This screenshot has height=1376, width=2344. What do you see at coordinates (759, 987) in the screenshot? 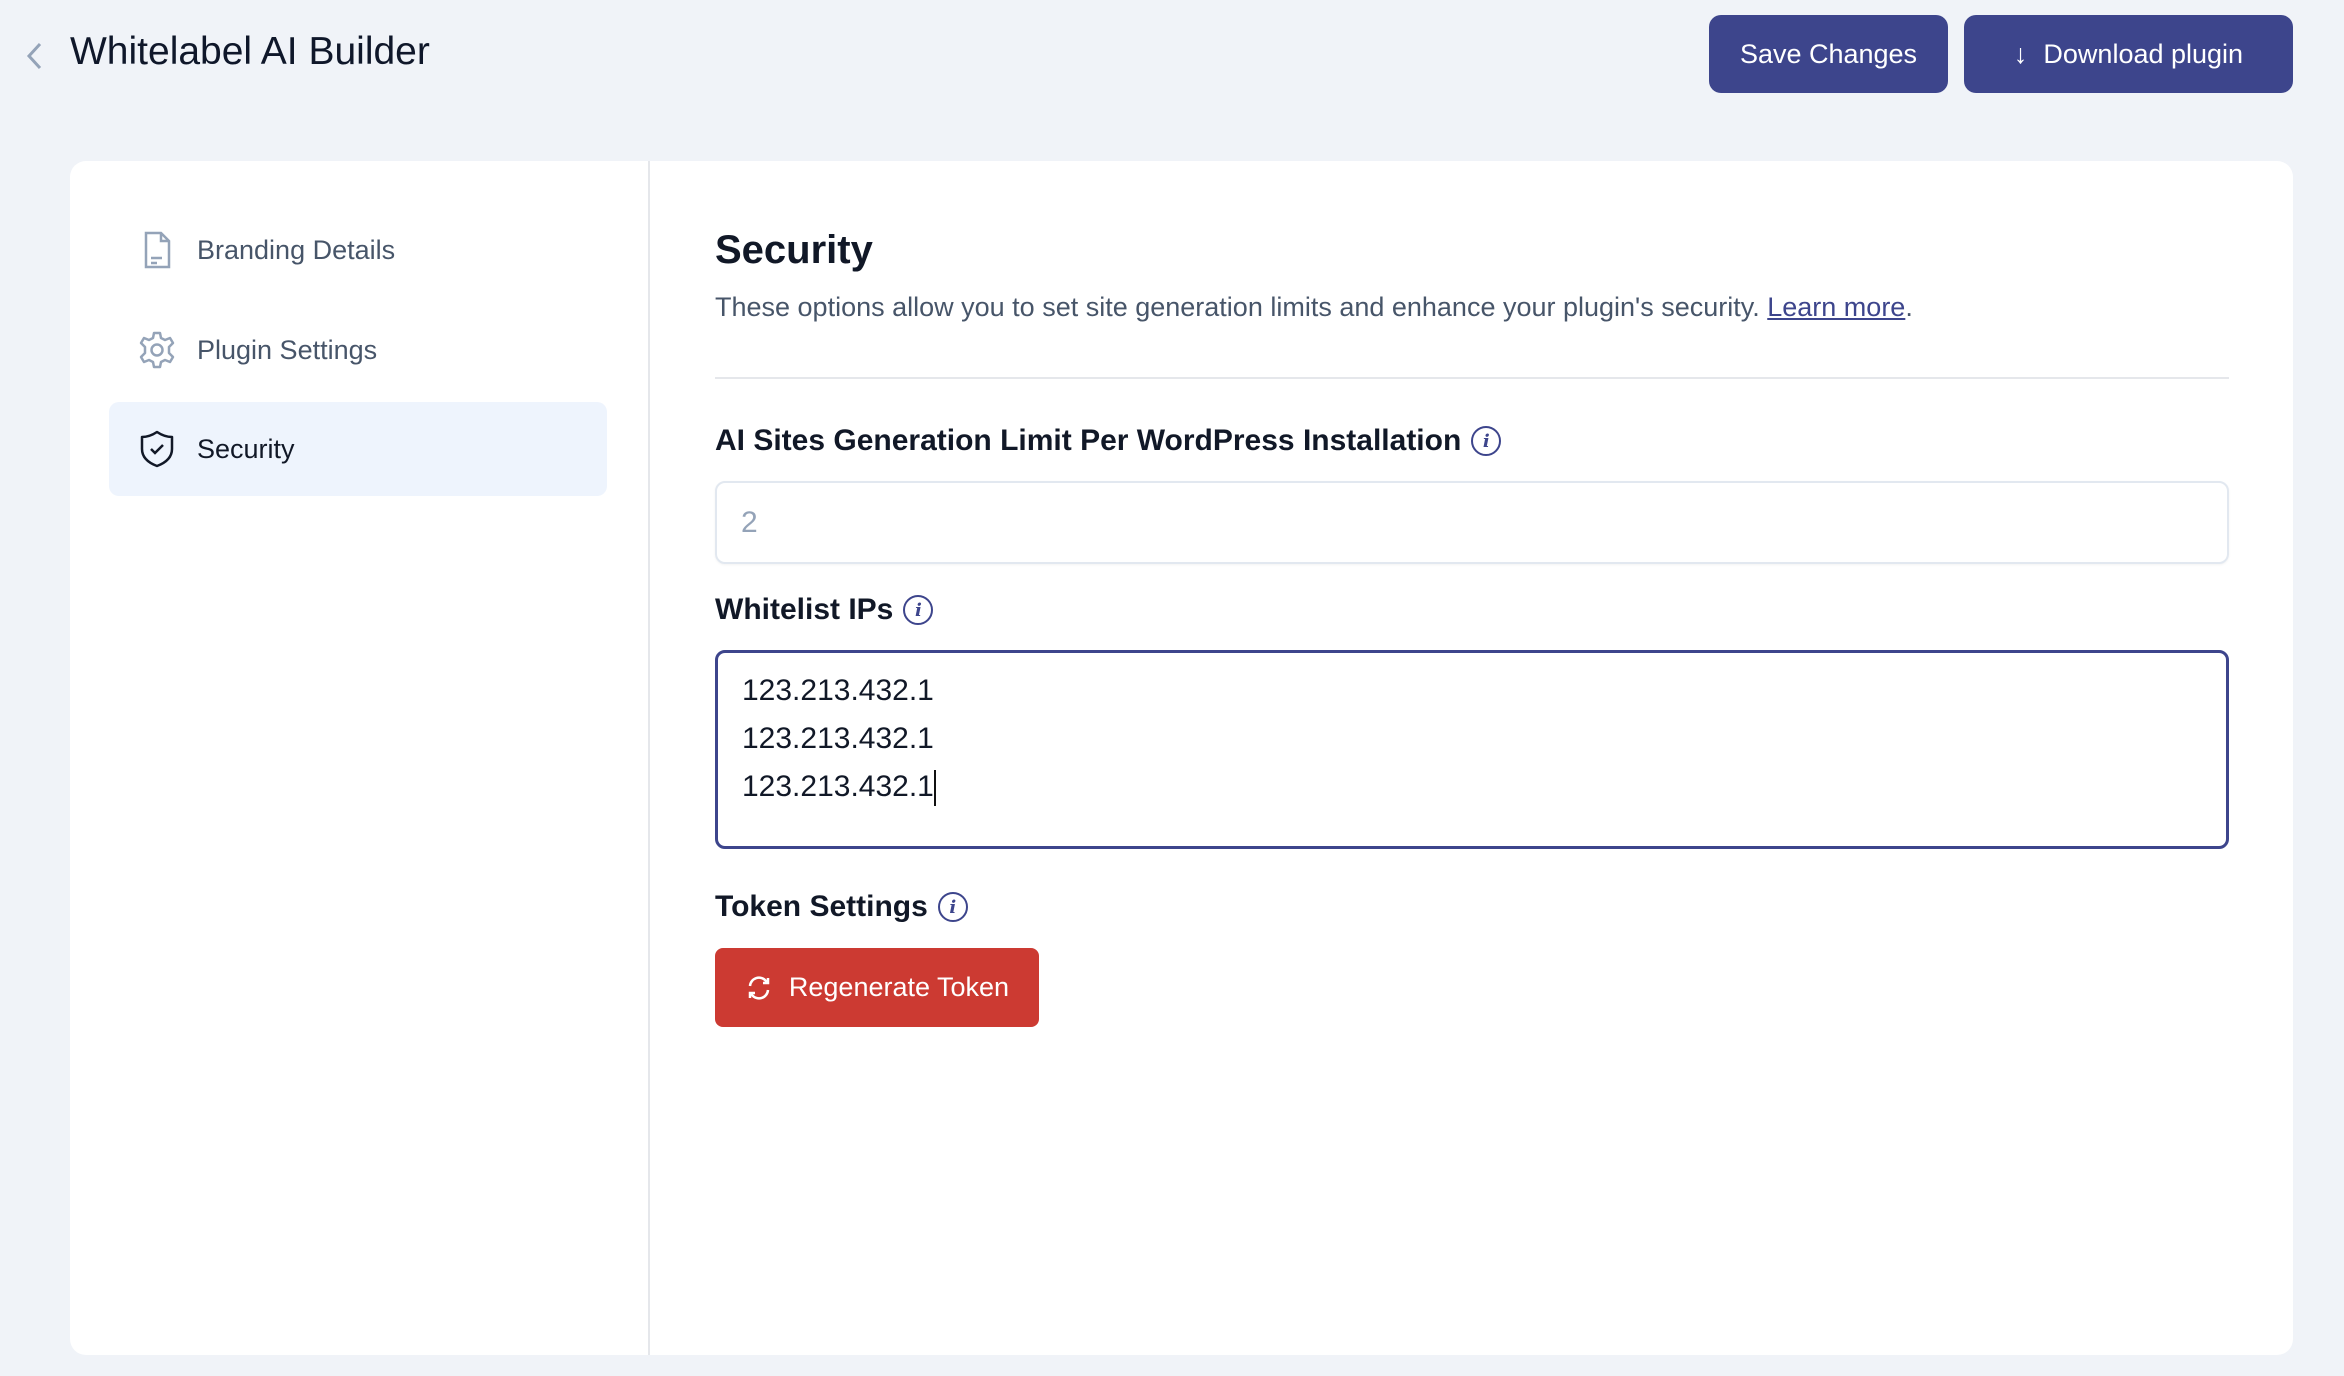
I see `refresh-icon` at bounding box center [759, 987].